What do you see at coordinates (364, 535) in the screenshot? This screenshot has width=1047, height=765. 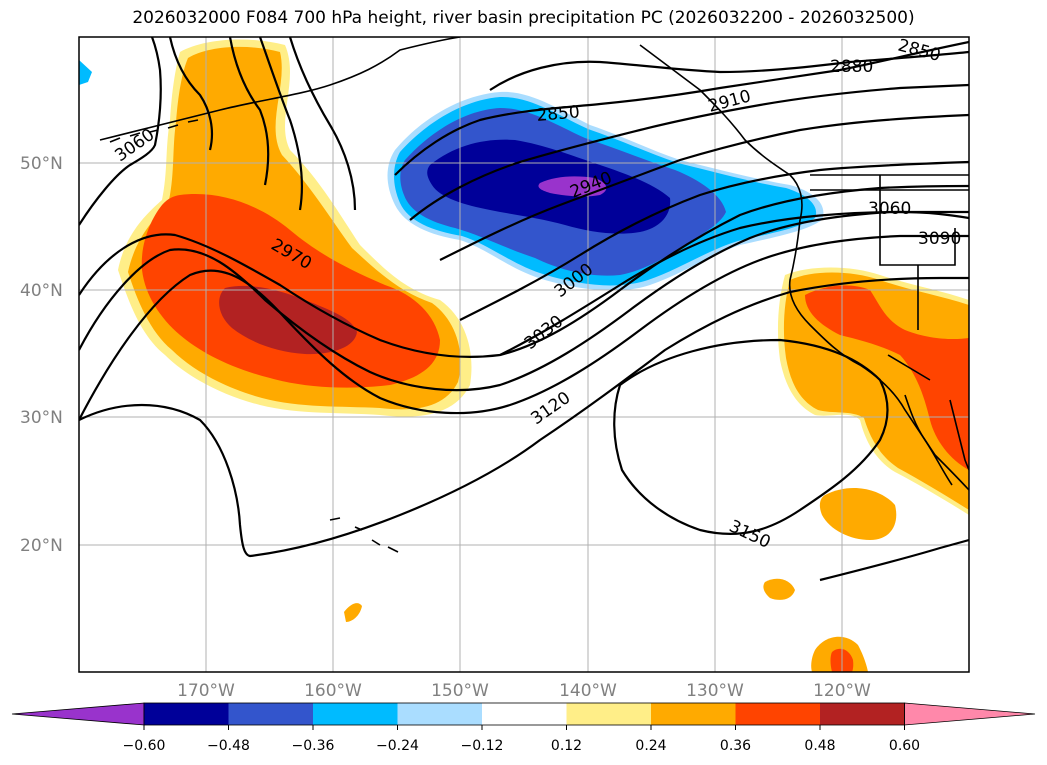 I see `coast-hawaii` at bounding box center [364, 535].